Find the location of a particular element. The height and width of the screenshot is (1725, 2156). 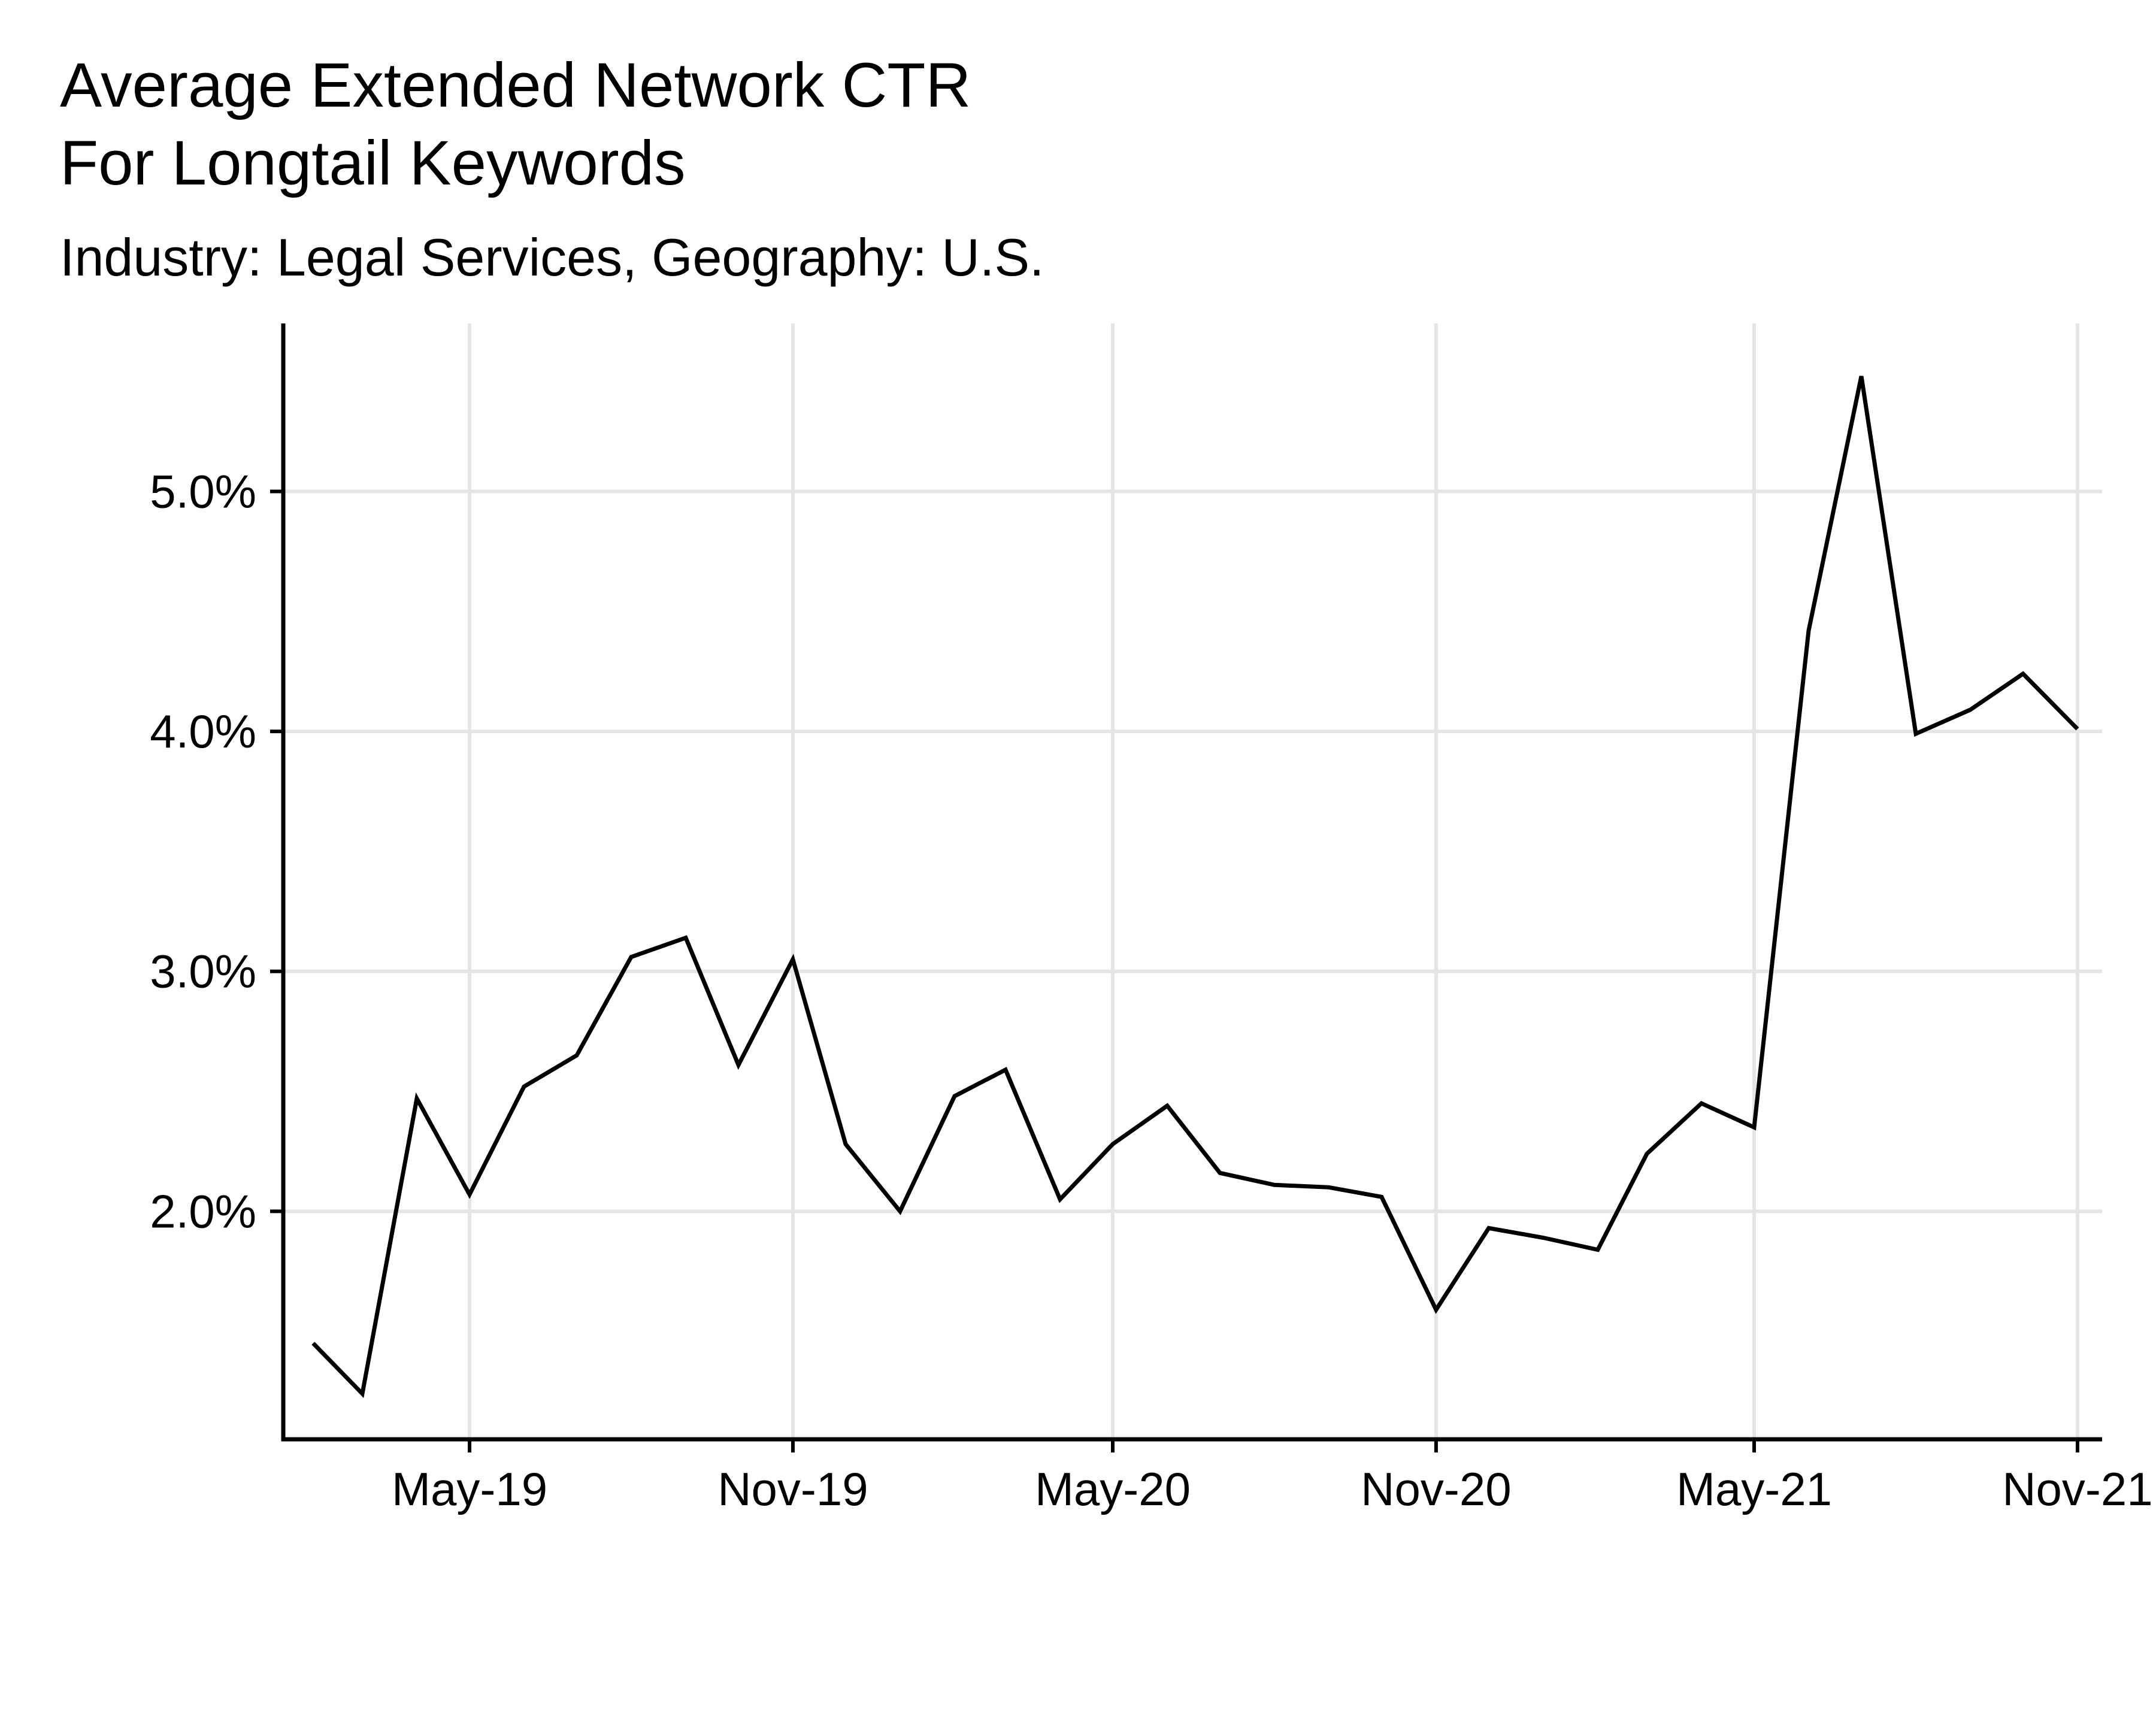

y-tick-label-2: 4.0% is located at coordinates (203, 731).